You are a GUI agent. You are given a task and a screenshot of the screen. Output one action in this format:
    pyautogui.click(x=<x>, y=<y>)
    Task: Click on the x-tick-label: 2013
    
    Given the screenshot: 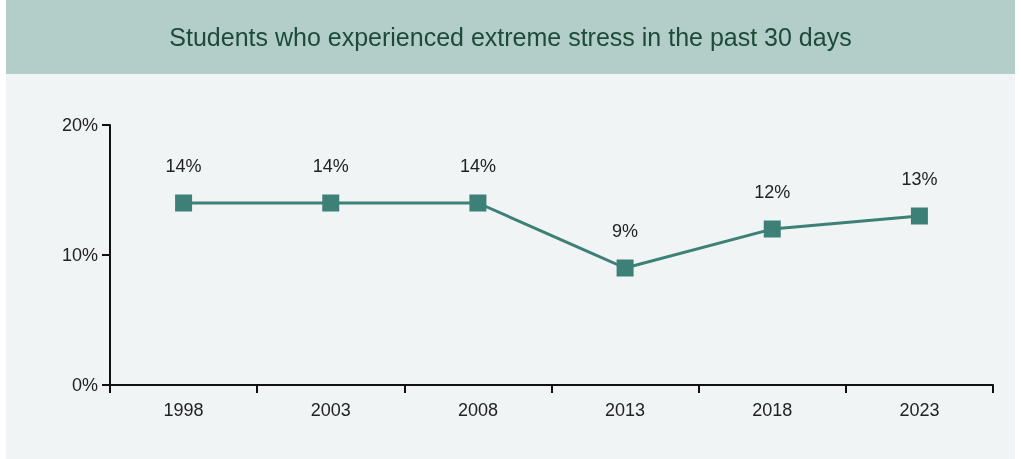 What is the action you would take?
    pyautogui.click(x=625, y=410)
    